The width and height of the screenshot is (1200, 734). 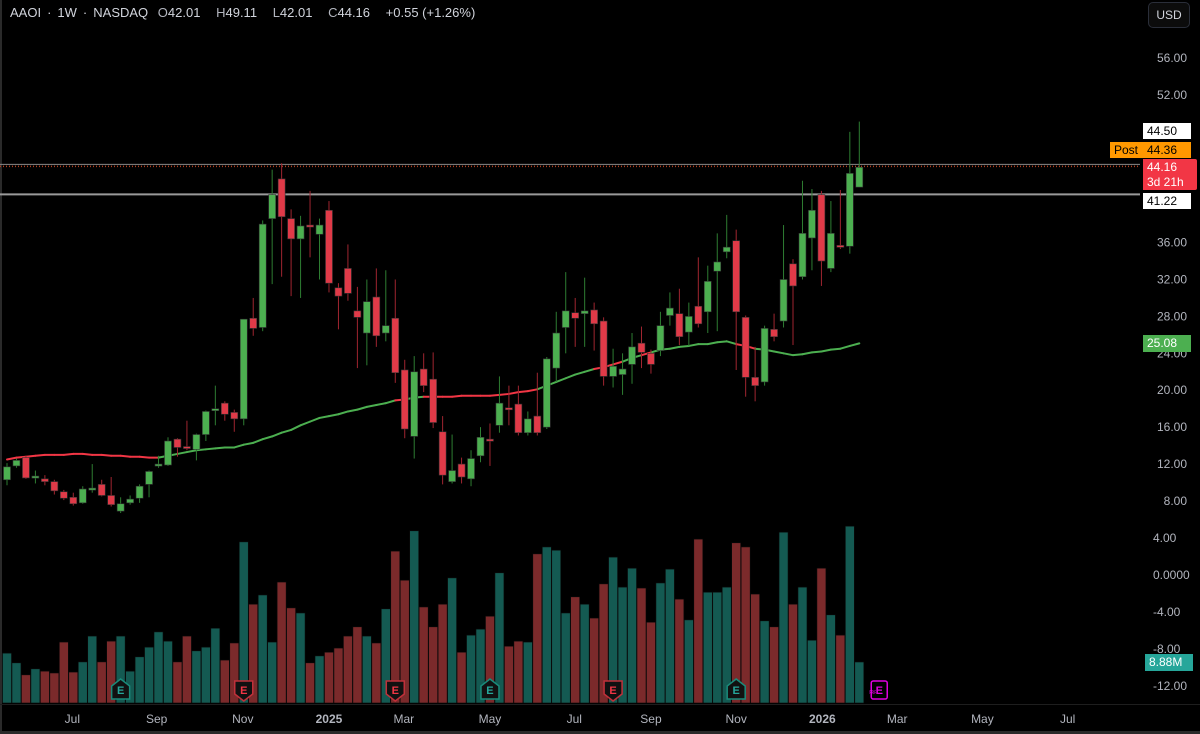 What do you see at coordinates (1167, 649) in the screenshot?
I see `volume-scale-tick-label: -8.00` at bounding box center [1167, 649].